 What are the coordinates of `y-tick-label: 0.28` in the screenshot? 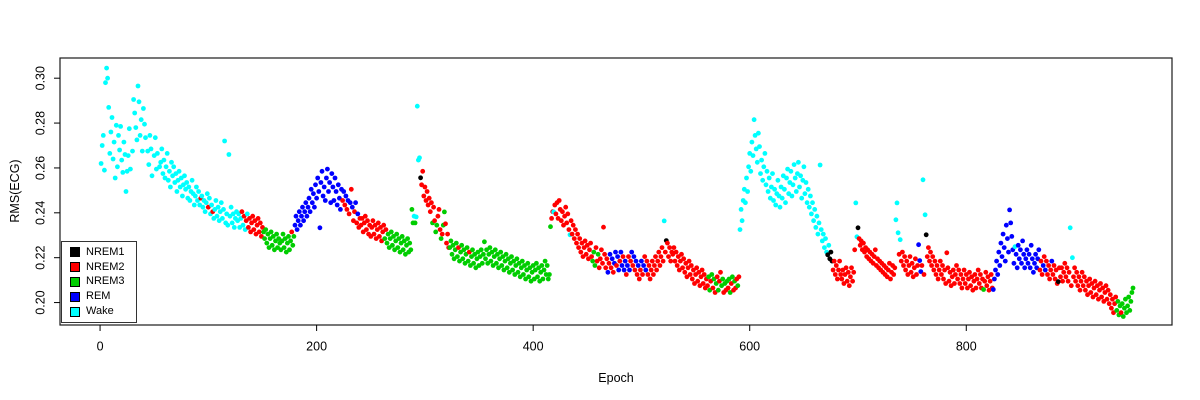 It's located at (40, 123).